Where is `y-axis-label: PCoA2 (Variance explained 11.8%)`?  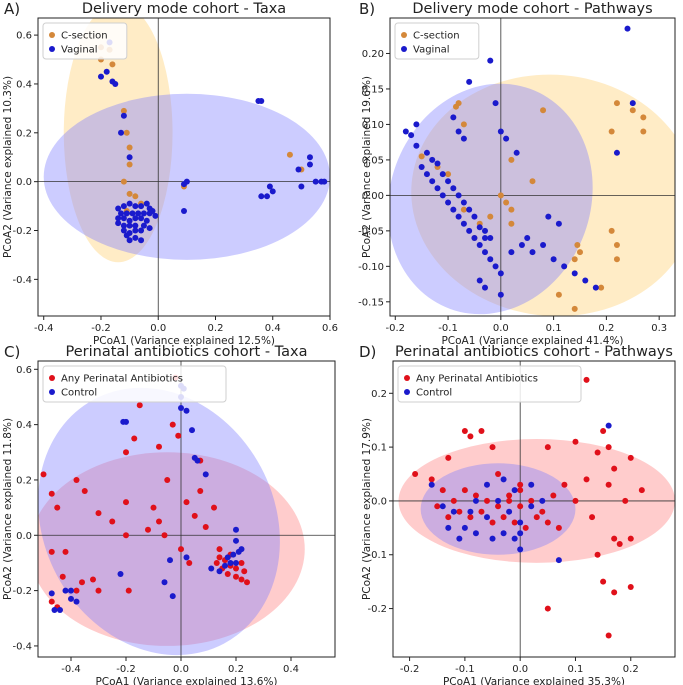
y-axis-label: PCoA2 (Variance explained 11.8%) is located at coordinates (8, 509).